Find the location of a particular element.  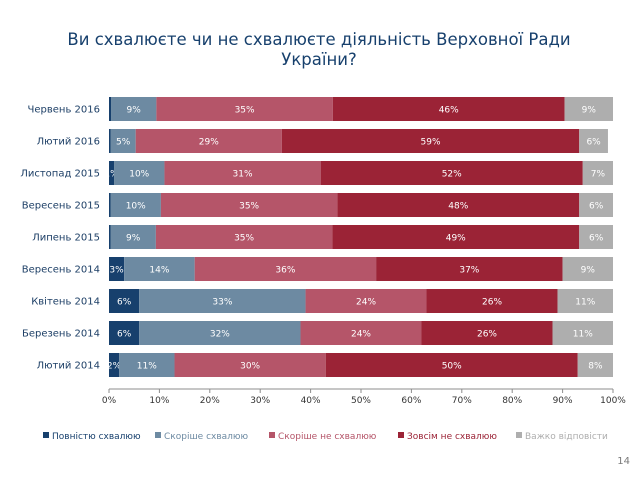

data-label: 59% is located at coordinates (431, 143).